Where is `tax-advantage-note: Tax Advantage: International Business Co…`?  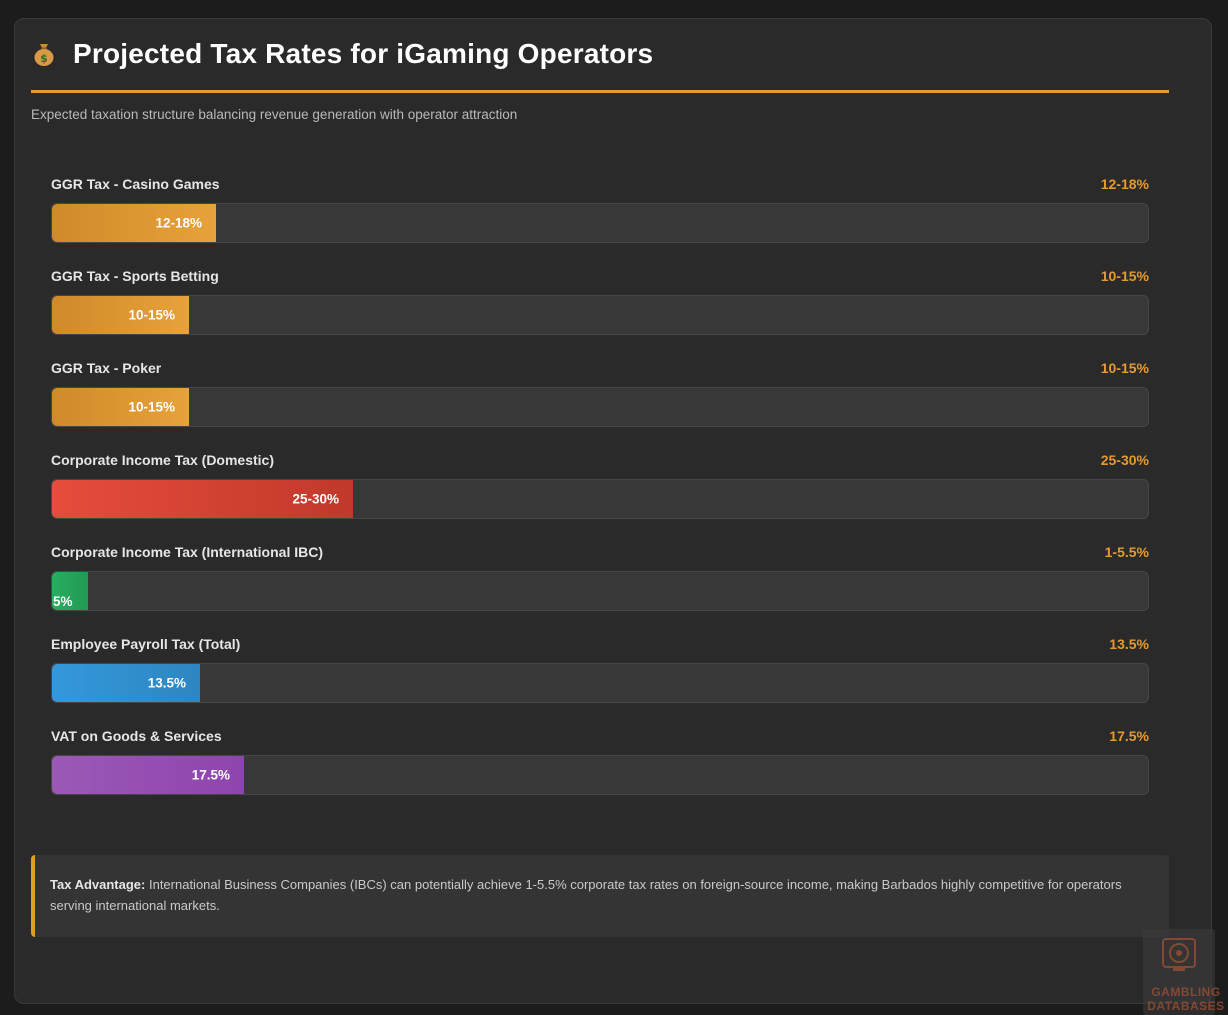 tax-advantage-note: Tax Advantage: International Business Co… is located at coordinates (600, 896).